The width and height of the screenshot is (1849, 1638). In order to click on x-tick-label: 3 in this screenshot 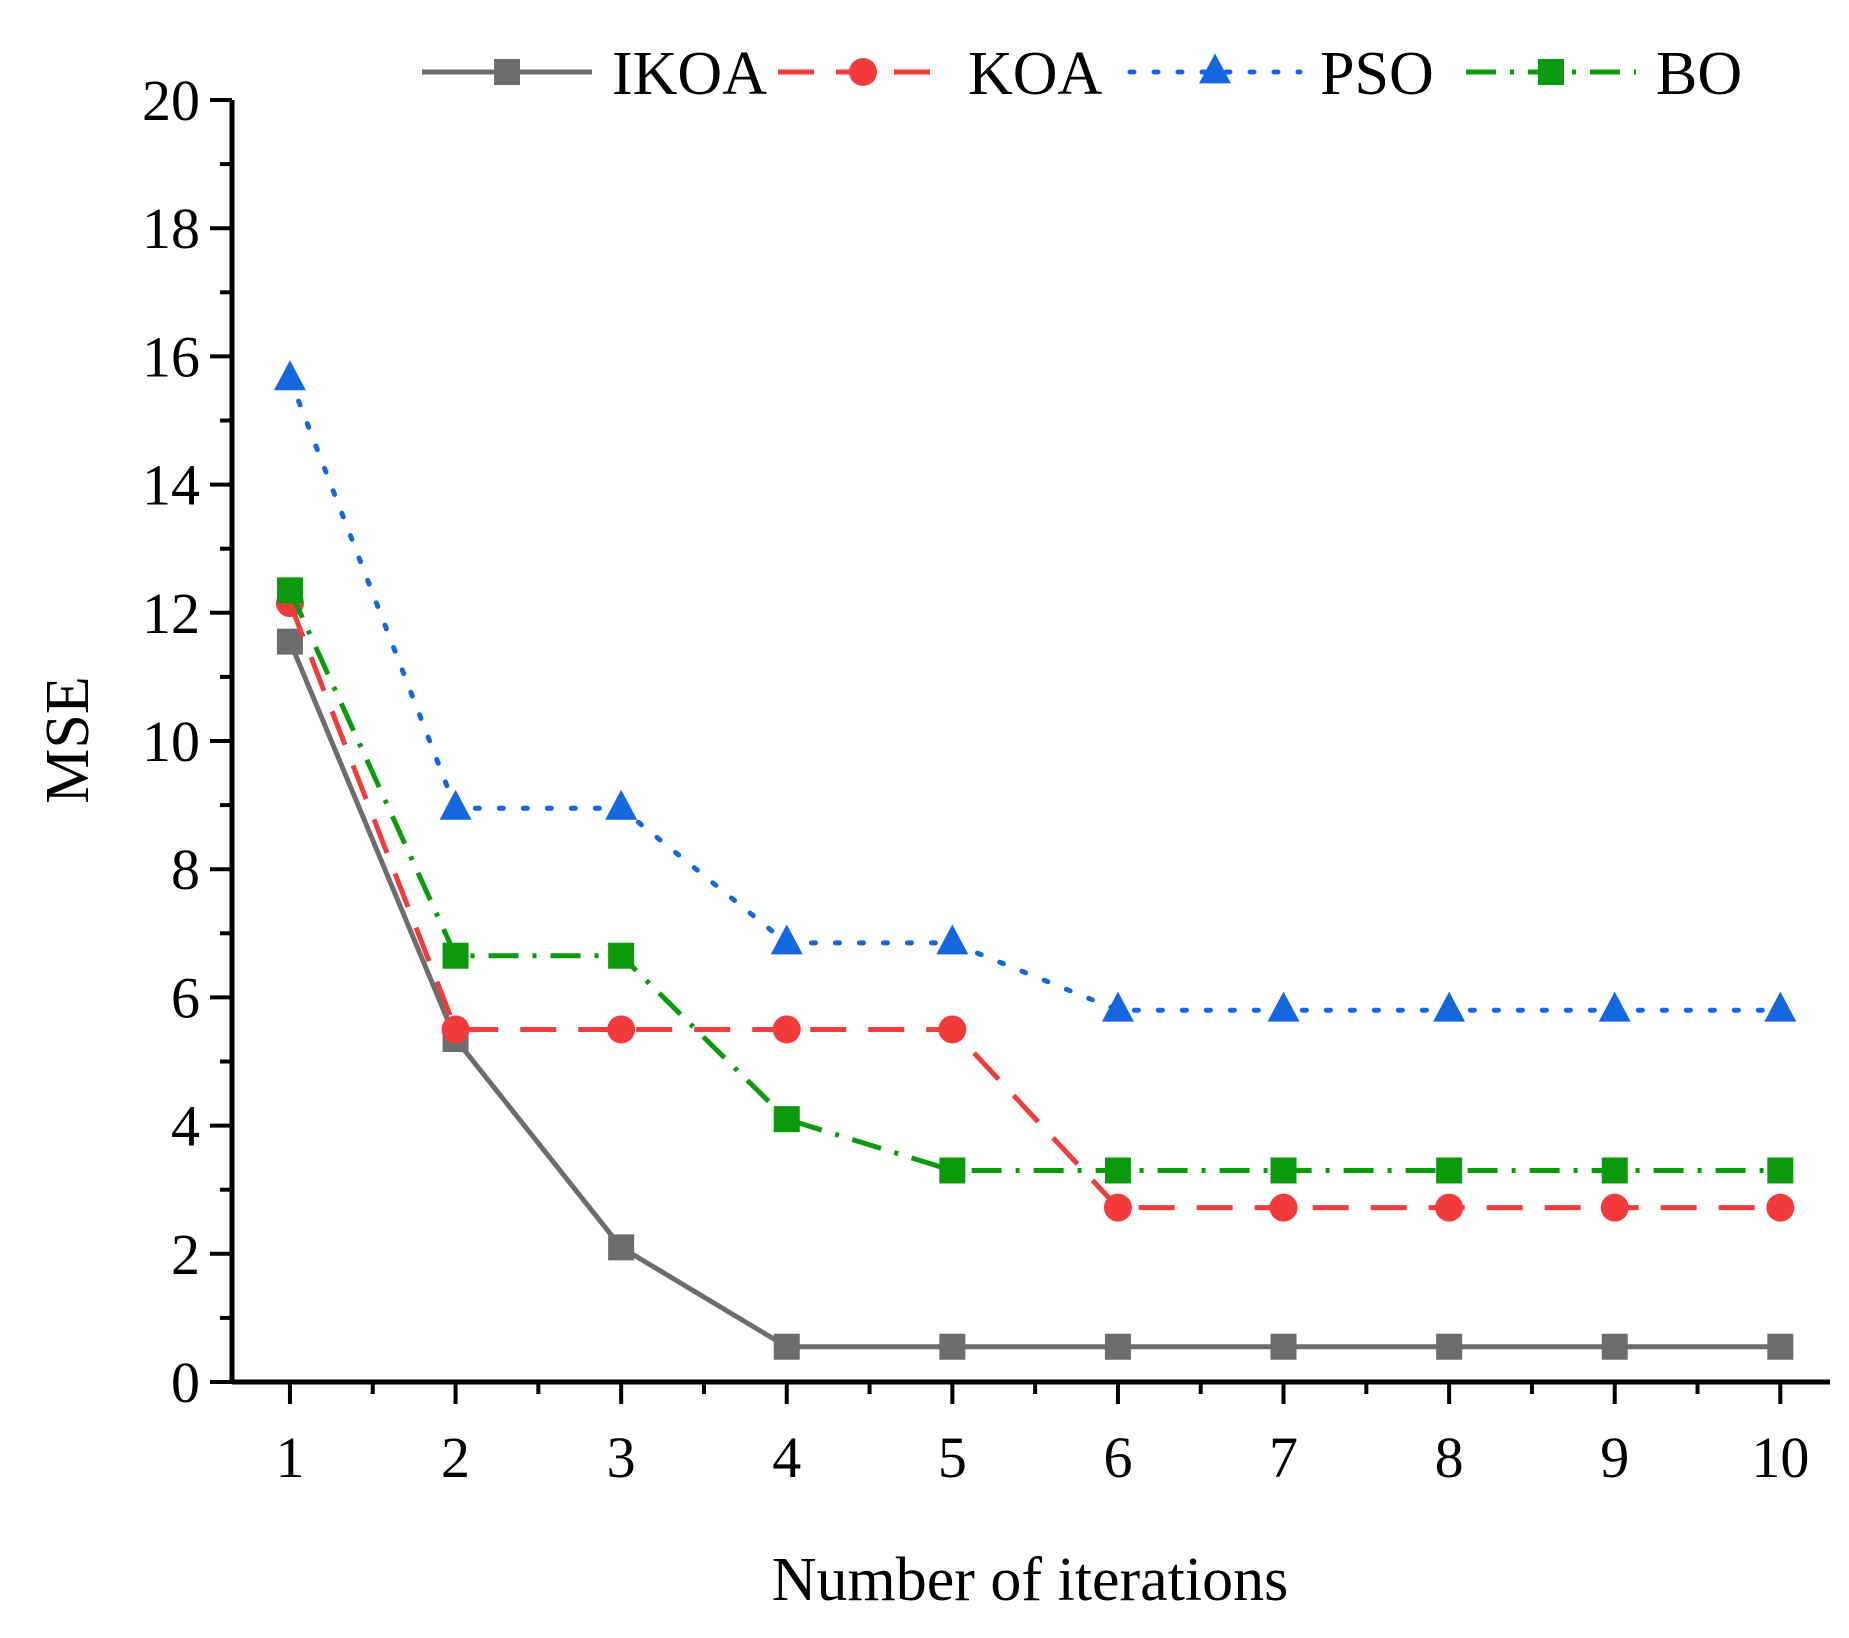, I will do `click(621, 1457)`.